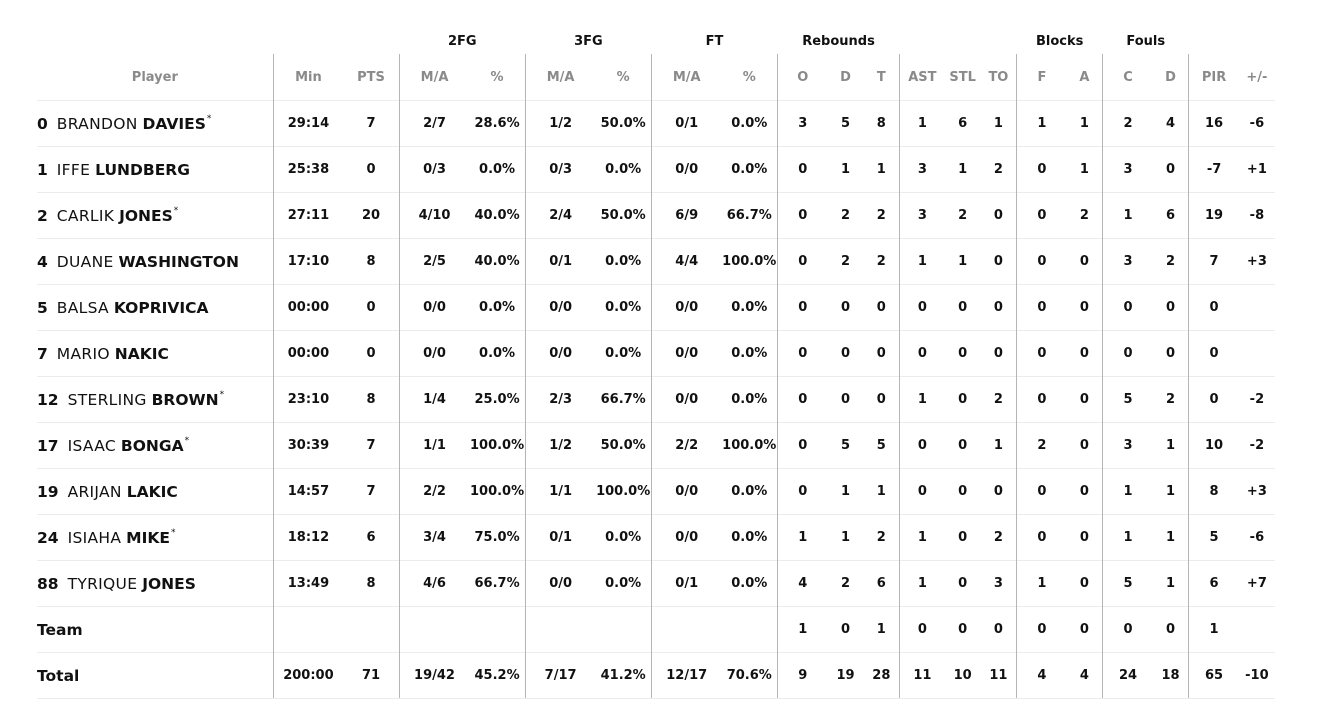 The width and height of the screenshot is (1318, 713). I want to click on player-cell: 2 CARLIK JONES*, so click(155, 215).